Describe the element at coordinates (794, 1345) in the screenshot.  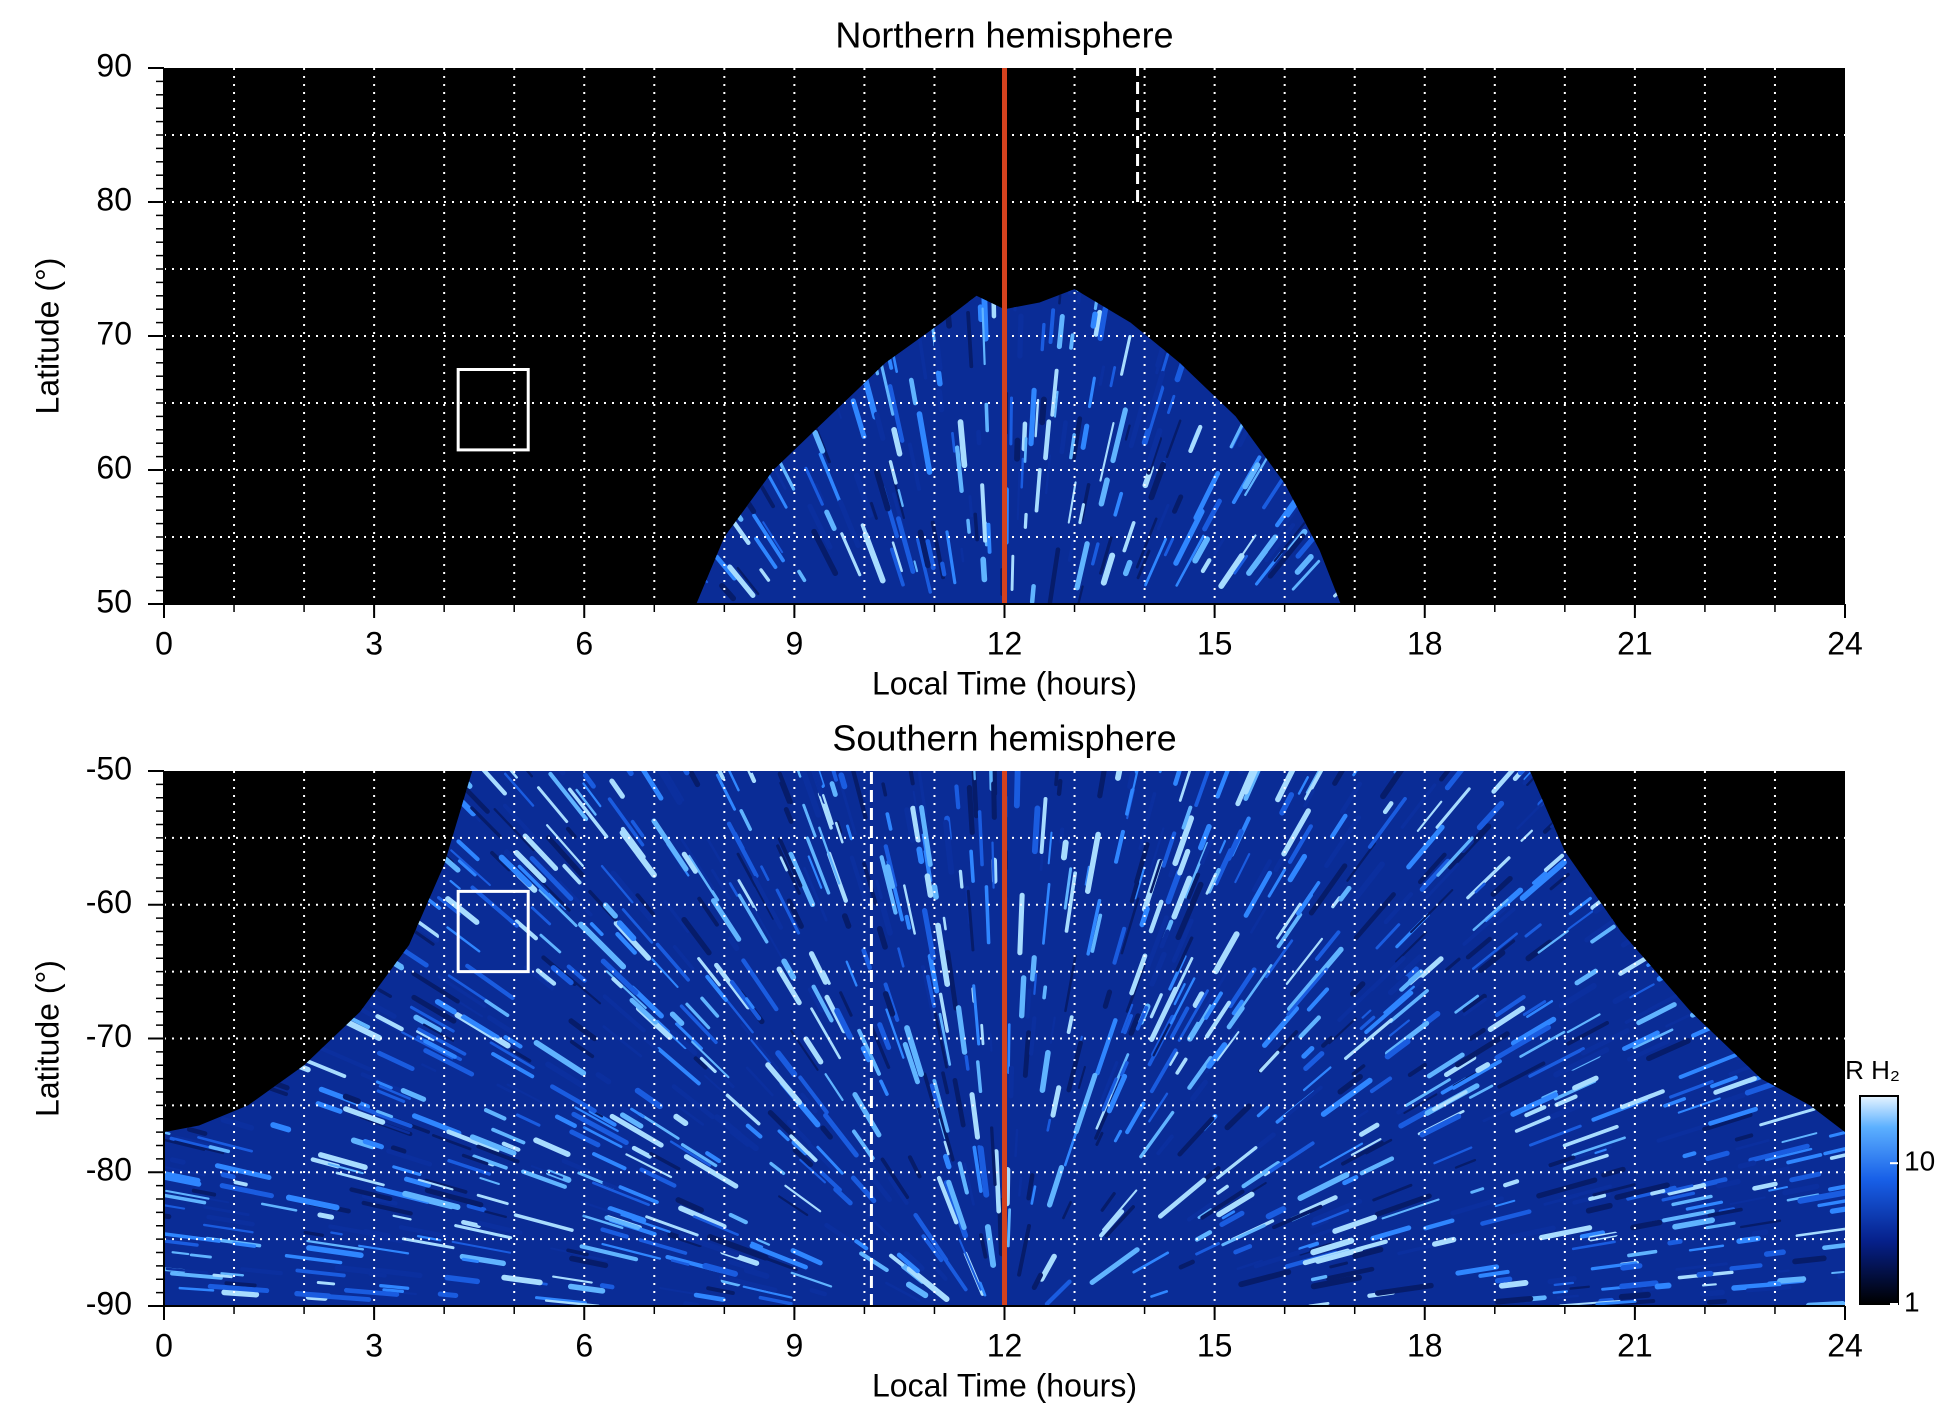
I see `x-tick-label: 9` at that location.